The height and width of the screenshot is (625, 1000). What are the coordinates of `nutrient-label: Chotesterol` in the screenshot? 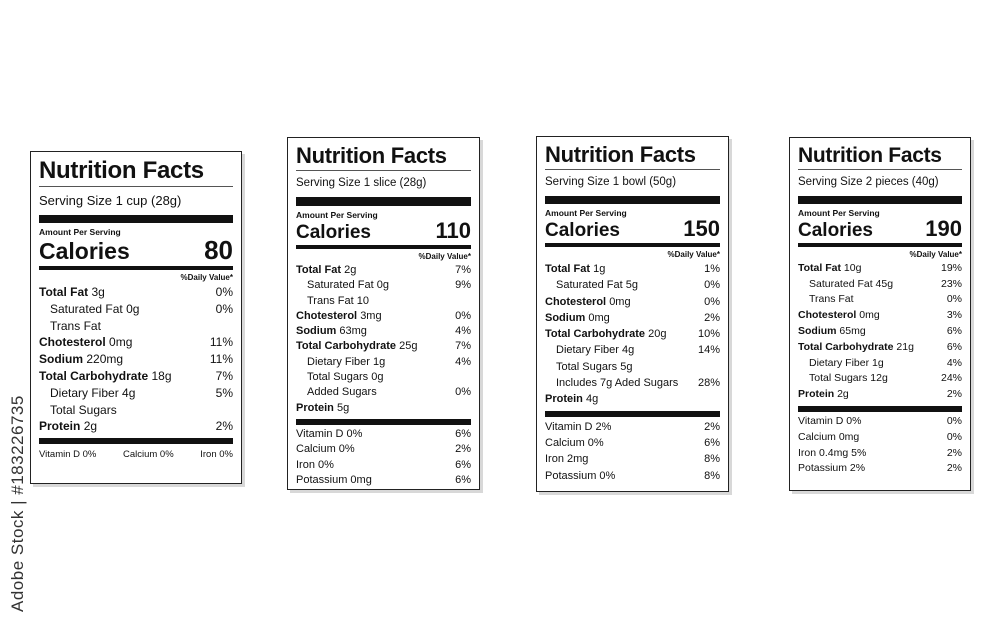 It's located at (72, 342).